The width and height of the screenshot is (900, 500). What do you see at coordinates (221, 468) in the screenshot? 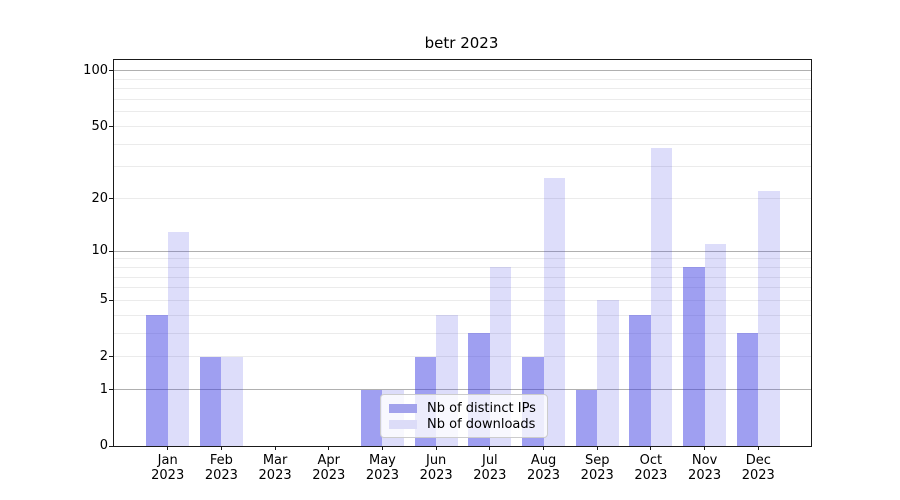
I see `x-axis-tick-label-feb: Feb 2023` at bounding box center [221, 468].